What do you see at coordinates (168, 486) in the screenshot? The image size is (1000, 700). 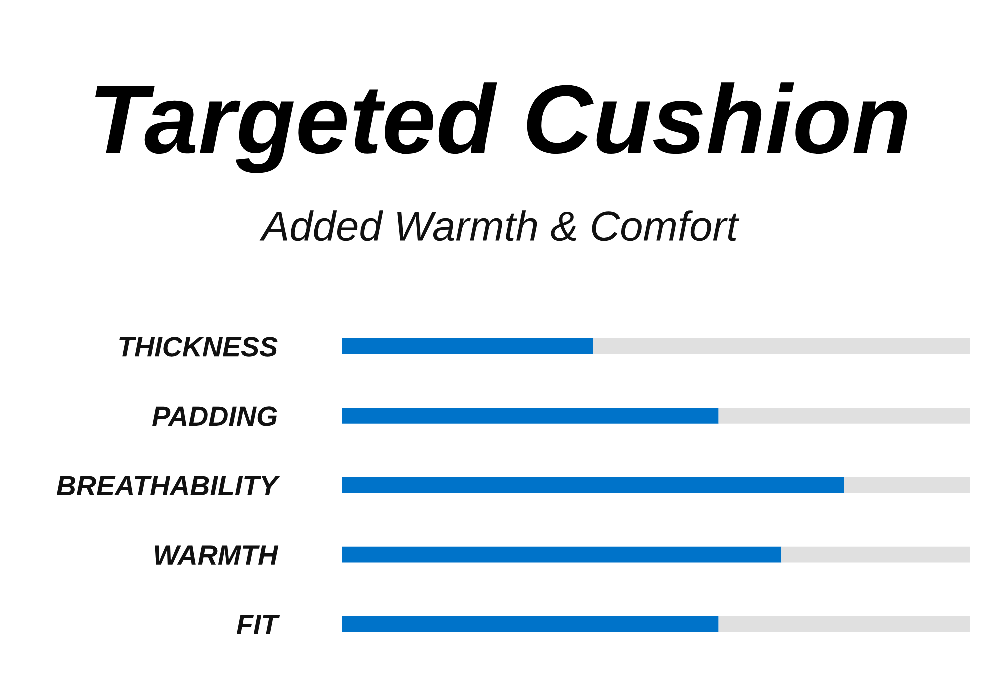 I see `y-tick-label: BREATHABILITY` at bounding box center [168, 486].